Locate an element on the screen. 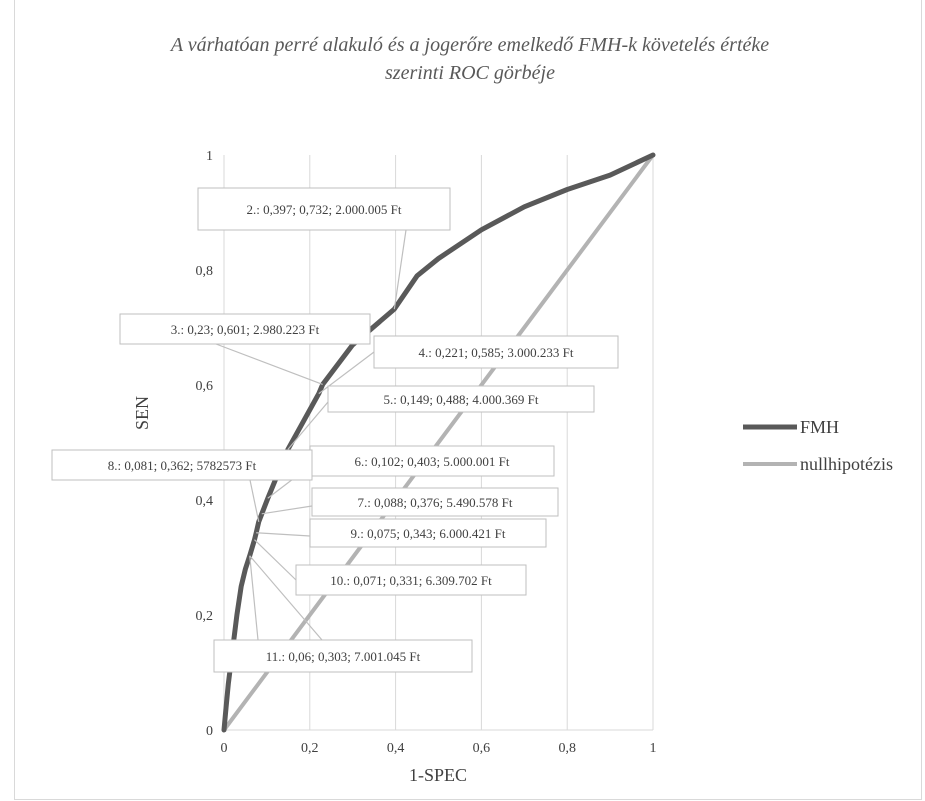  callout-label: 4.: 0,221; 0,585; 3.000.233 Ft is located at coordinates (496, 352).